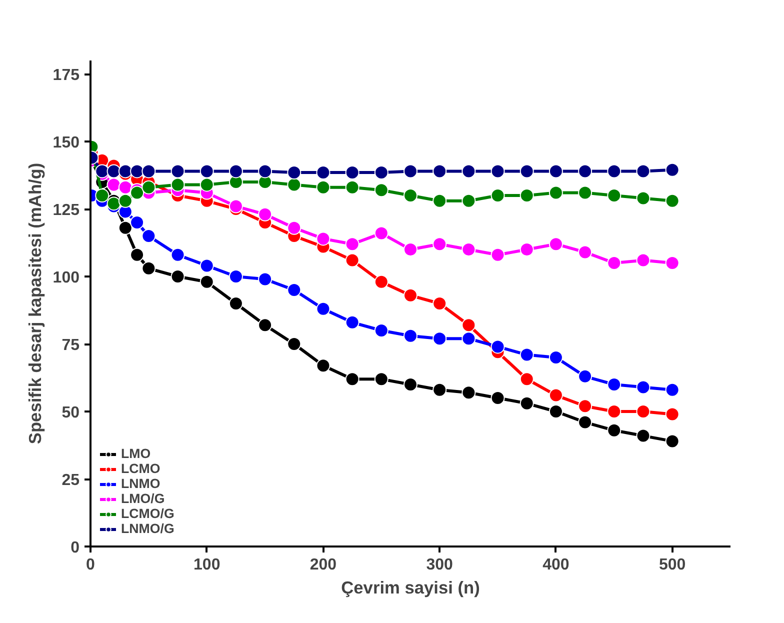  I want to click on x-tick-label: 500, so click(672, 565).